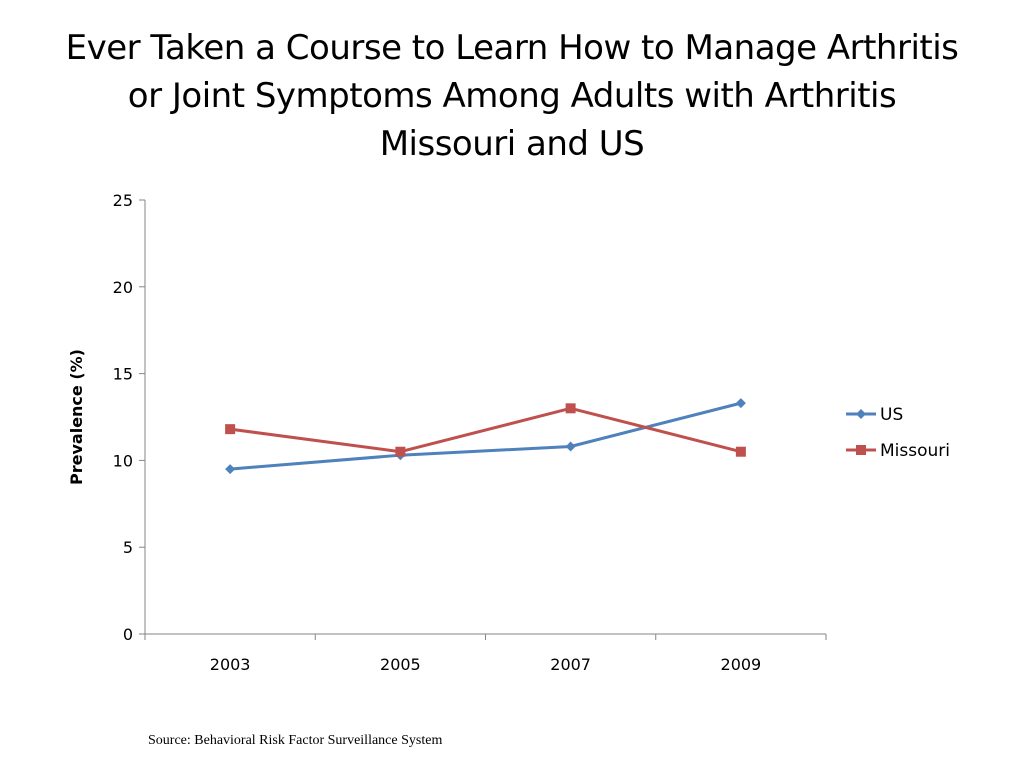 Image resolution: width=1024 pixels, height=768 pixels. What do you see at coordinates (128, 634) in the screenshot?
I see `y-tick-label: 0` at bounding box center [128, 634].